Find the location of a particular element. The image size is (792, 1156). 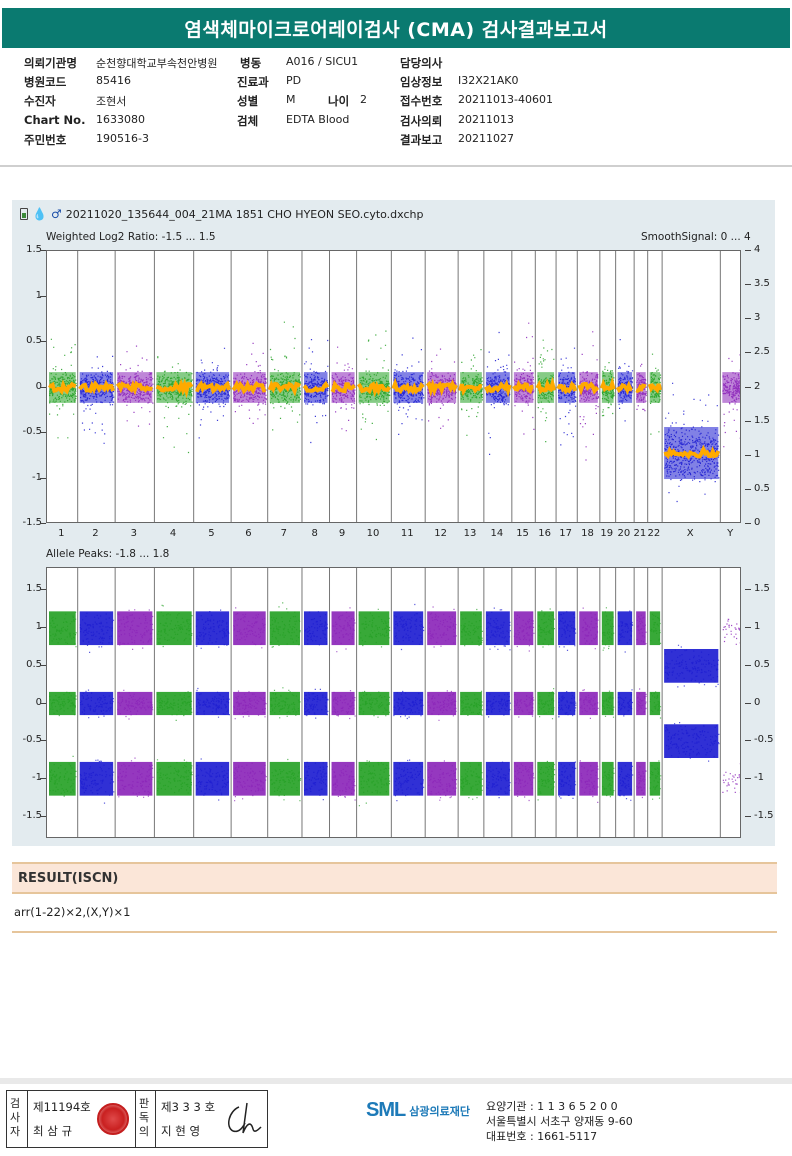

chr-20-log2-points is located at coordinates (624, 380).